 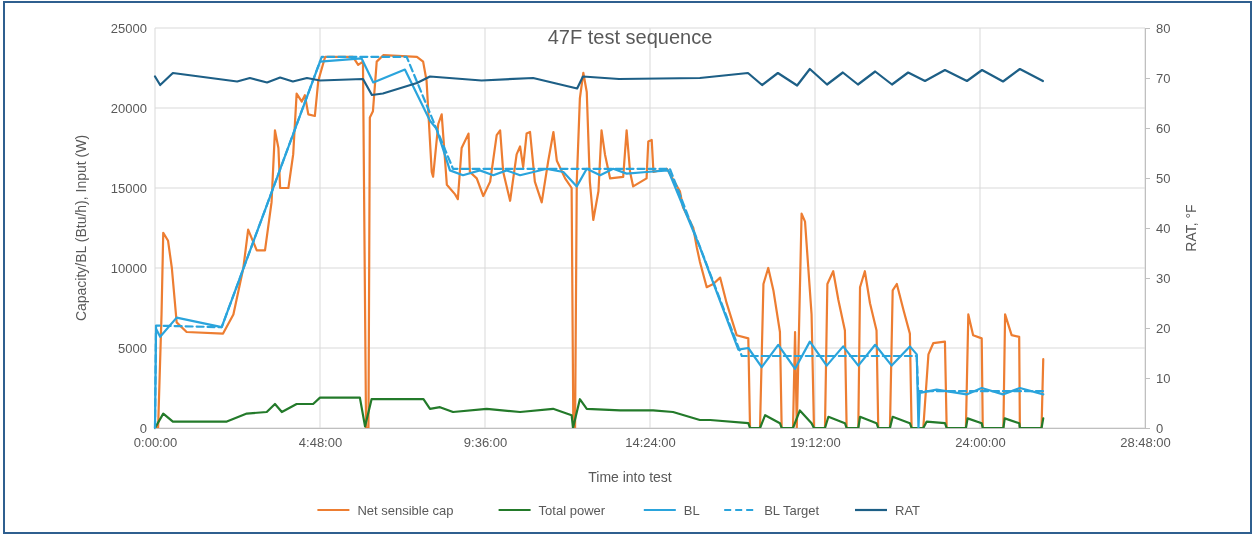 What do you see at coordinates (1163, 278) in the screenshot?
I see `y2-tick-label: 30` at bounding box center [1163, 278].